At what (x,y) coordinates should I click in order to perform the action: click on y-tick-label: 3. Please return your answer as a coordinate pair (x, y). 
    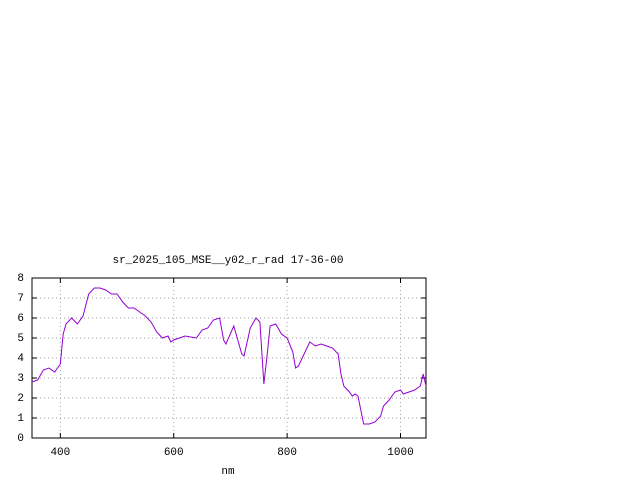
    Looking at the image, I should click on (20, 379).